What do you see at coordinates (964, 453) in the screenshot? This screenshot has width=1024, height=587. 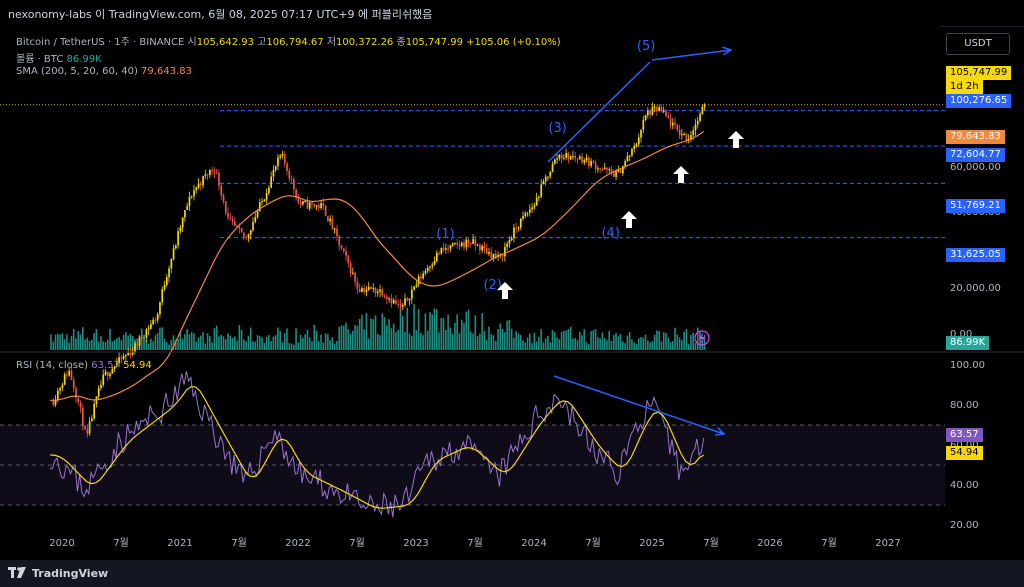 I see `rsi-ma-tag: 54.94` at bounding box center [964, 453].